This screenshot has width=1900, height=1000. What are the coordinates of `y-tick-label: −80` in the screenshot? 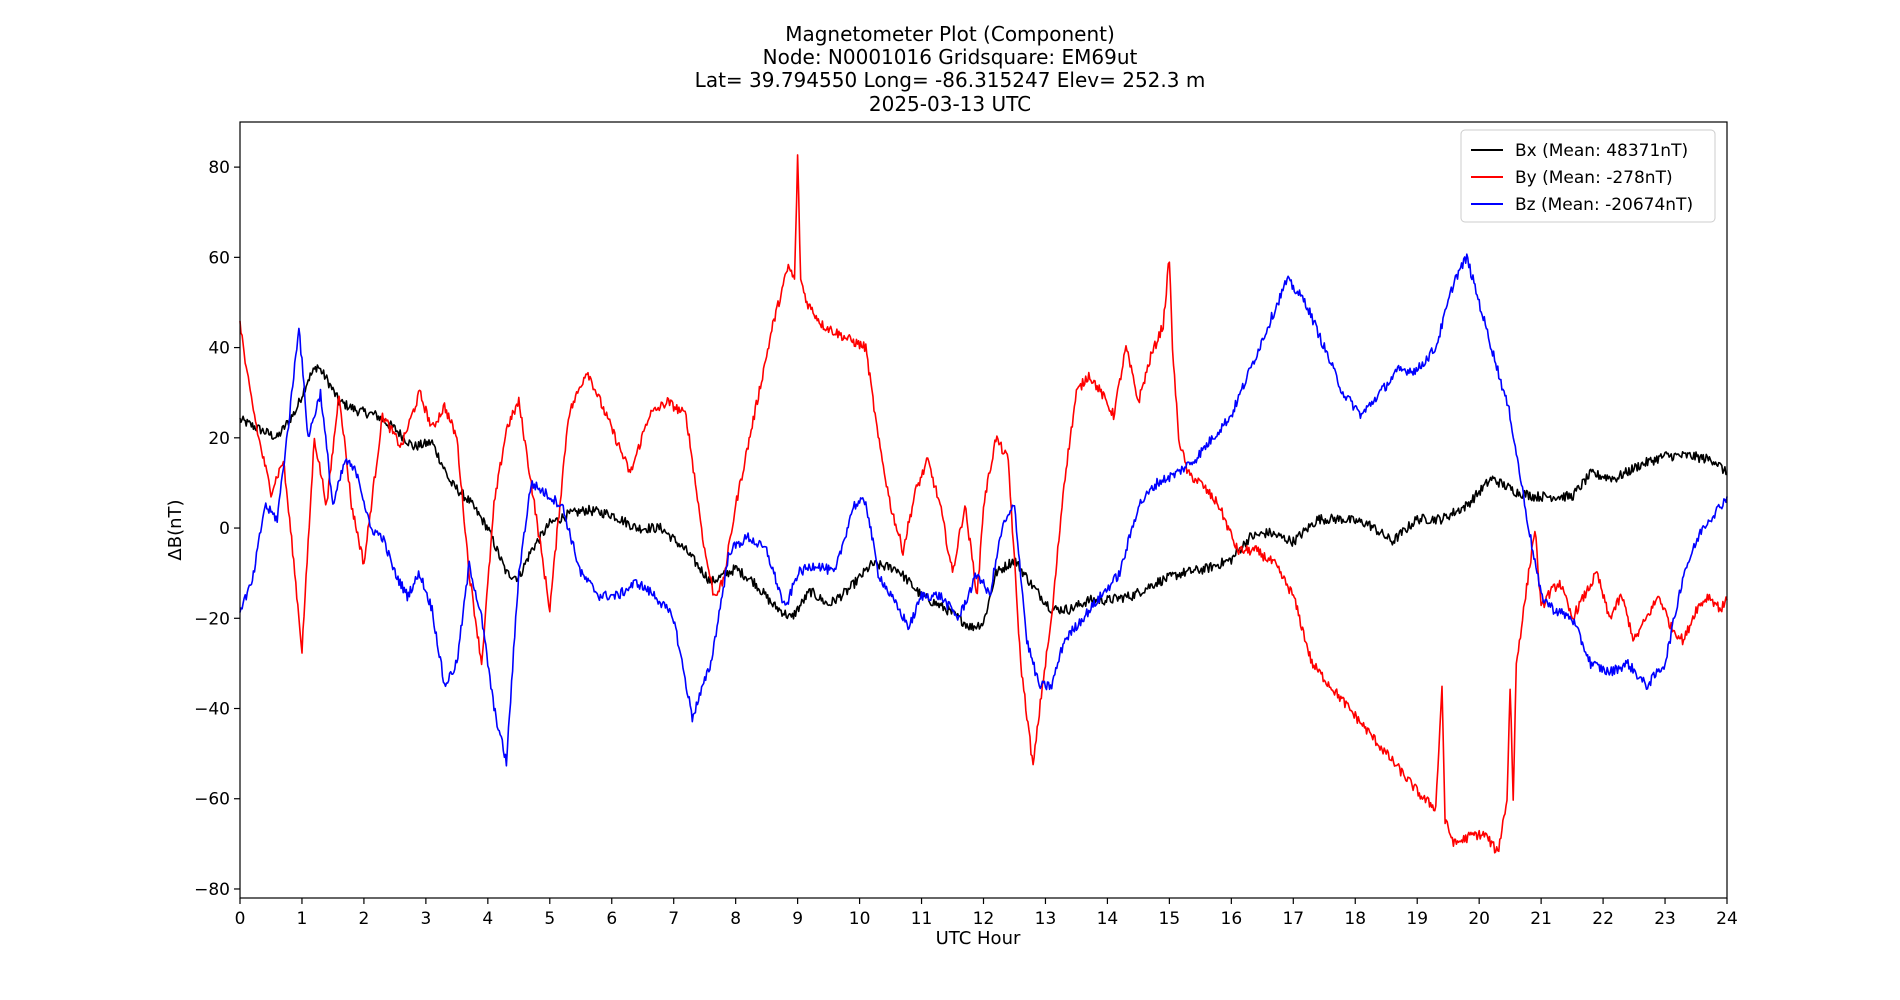 It's located at (212, 890).